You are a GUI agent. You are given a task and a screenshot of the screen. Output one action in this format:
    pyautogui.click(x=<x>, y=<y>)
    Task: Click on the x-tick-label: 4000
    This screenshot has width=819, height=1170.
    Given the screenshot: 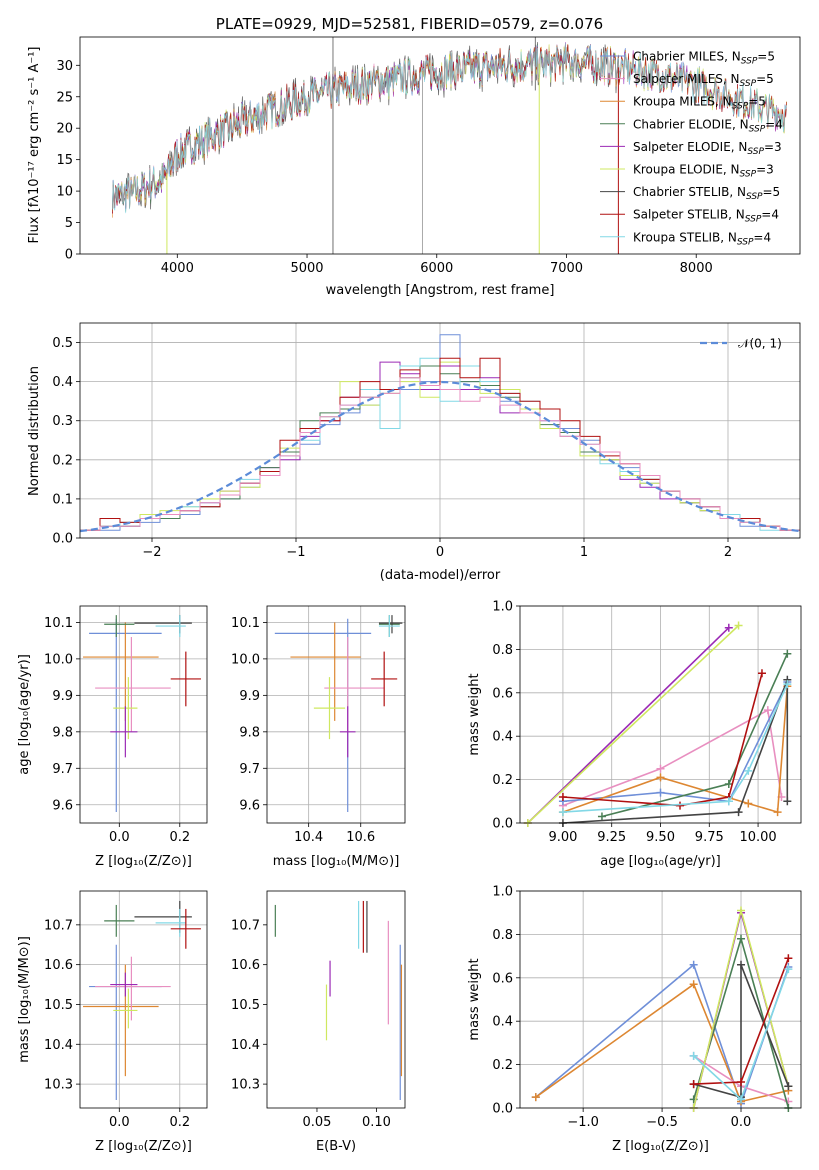 What is the action you would take?
    pyautogui.click(x=177, y=268)
    